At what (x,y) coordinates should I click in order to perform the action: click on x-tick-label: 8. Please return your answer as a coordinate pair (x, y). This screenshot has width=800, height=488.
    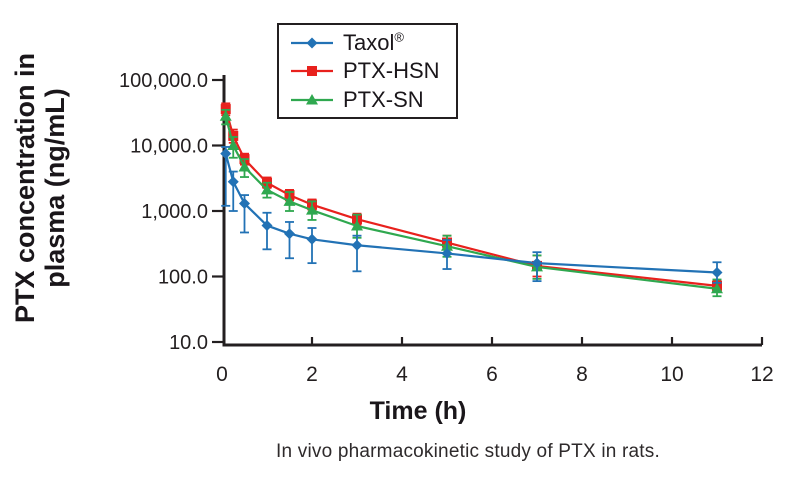
    Looking at the image, I should click on (582, 374).